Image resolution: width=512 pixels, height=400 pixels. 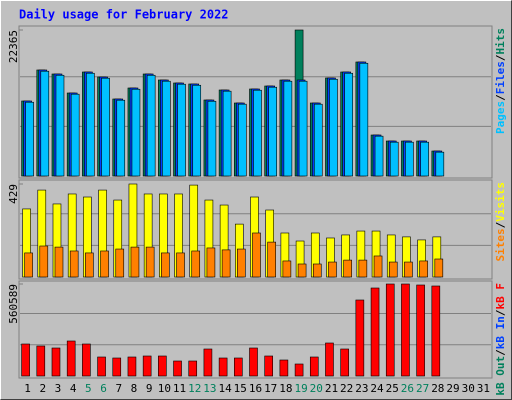 What do you see at coordinates (225, 388) in the screenshot?
I see `x-tick-label: 14` at bounding box center [225, 388].